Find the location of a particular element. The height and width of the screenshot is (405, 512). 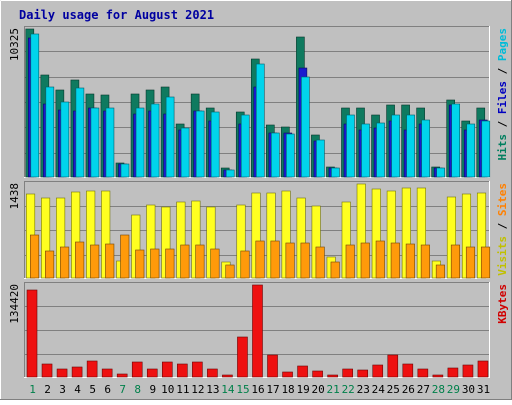

series-sites is located at coordinates (260, 256).